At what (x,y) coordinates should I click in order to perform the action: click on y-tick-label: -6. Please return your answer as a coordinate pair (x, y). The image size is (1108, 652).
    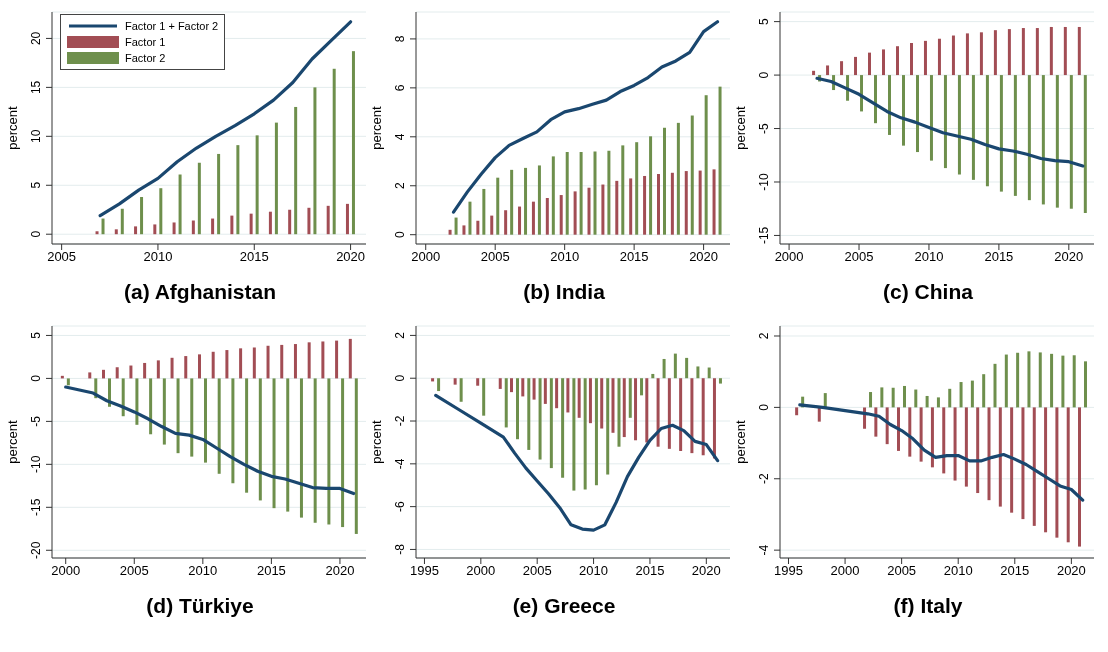
    Looking at the image, I should click on (400, 506).